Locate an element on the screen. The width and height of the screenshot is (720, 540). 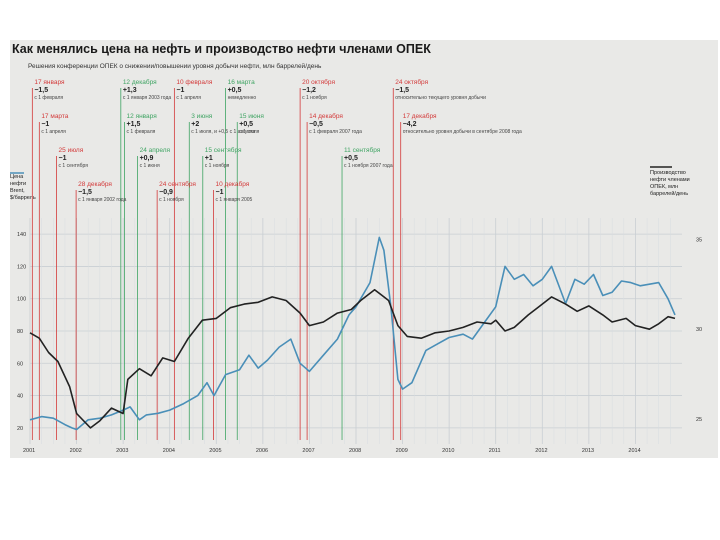
event-change: +2 is located at coordinates (195, 124).